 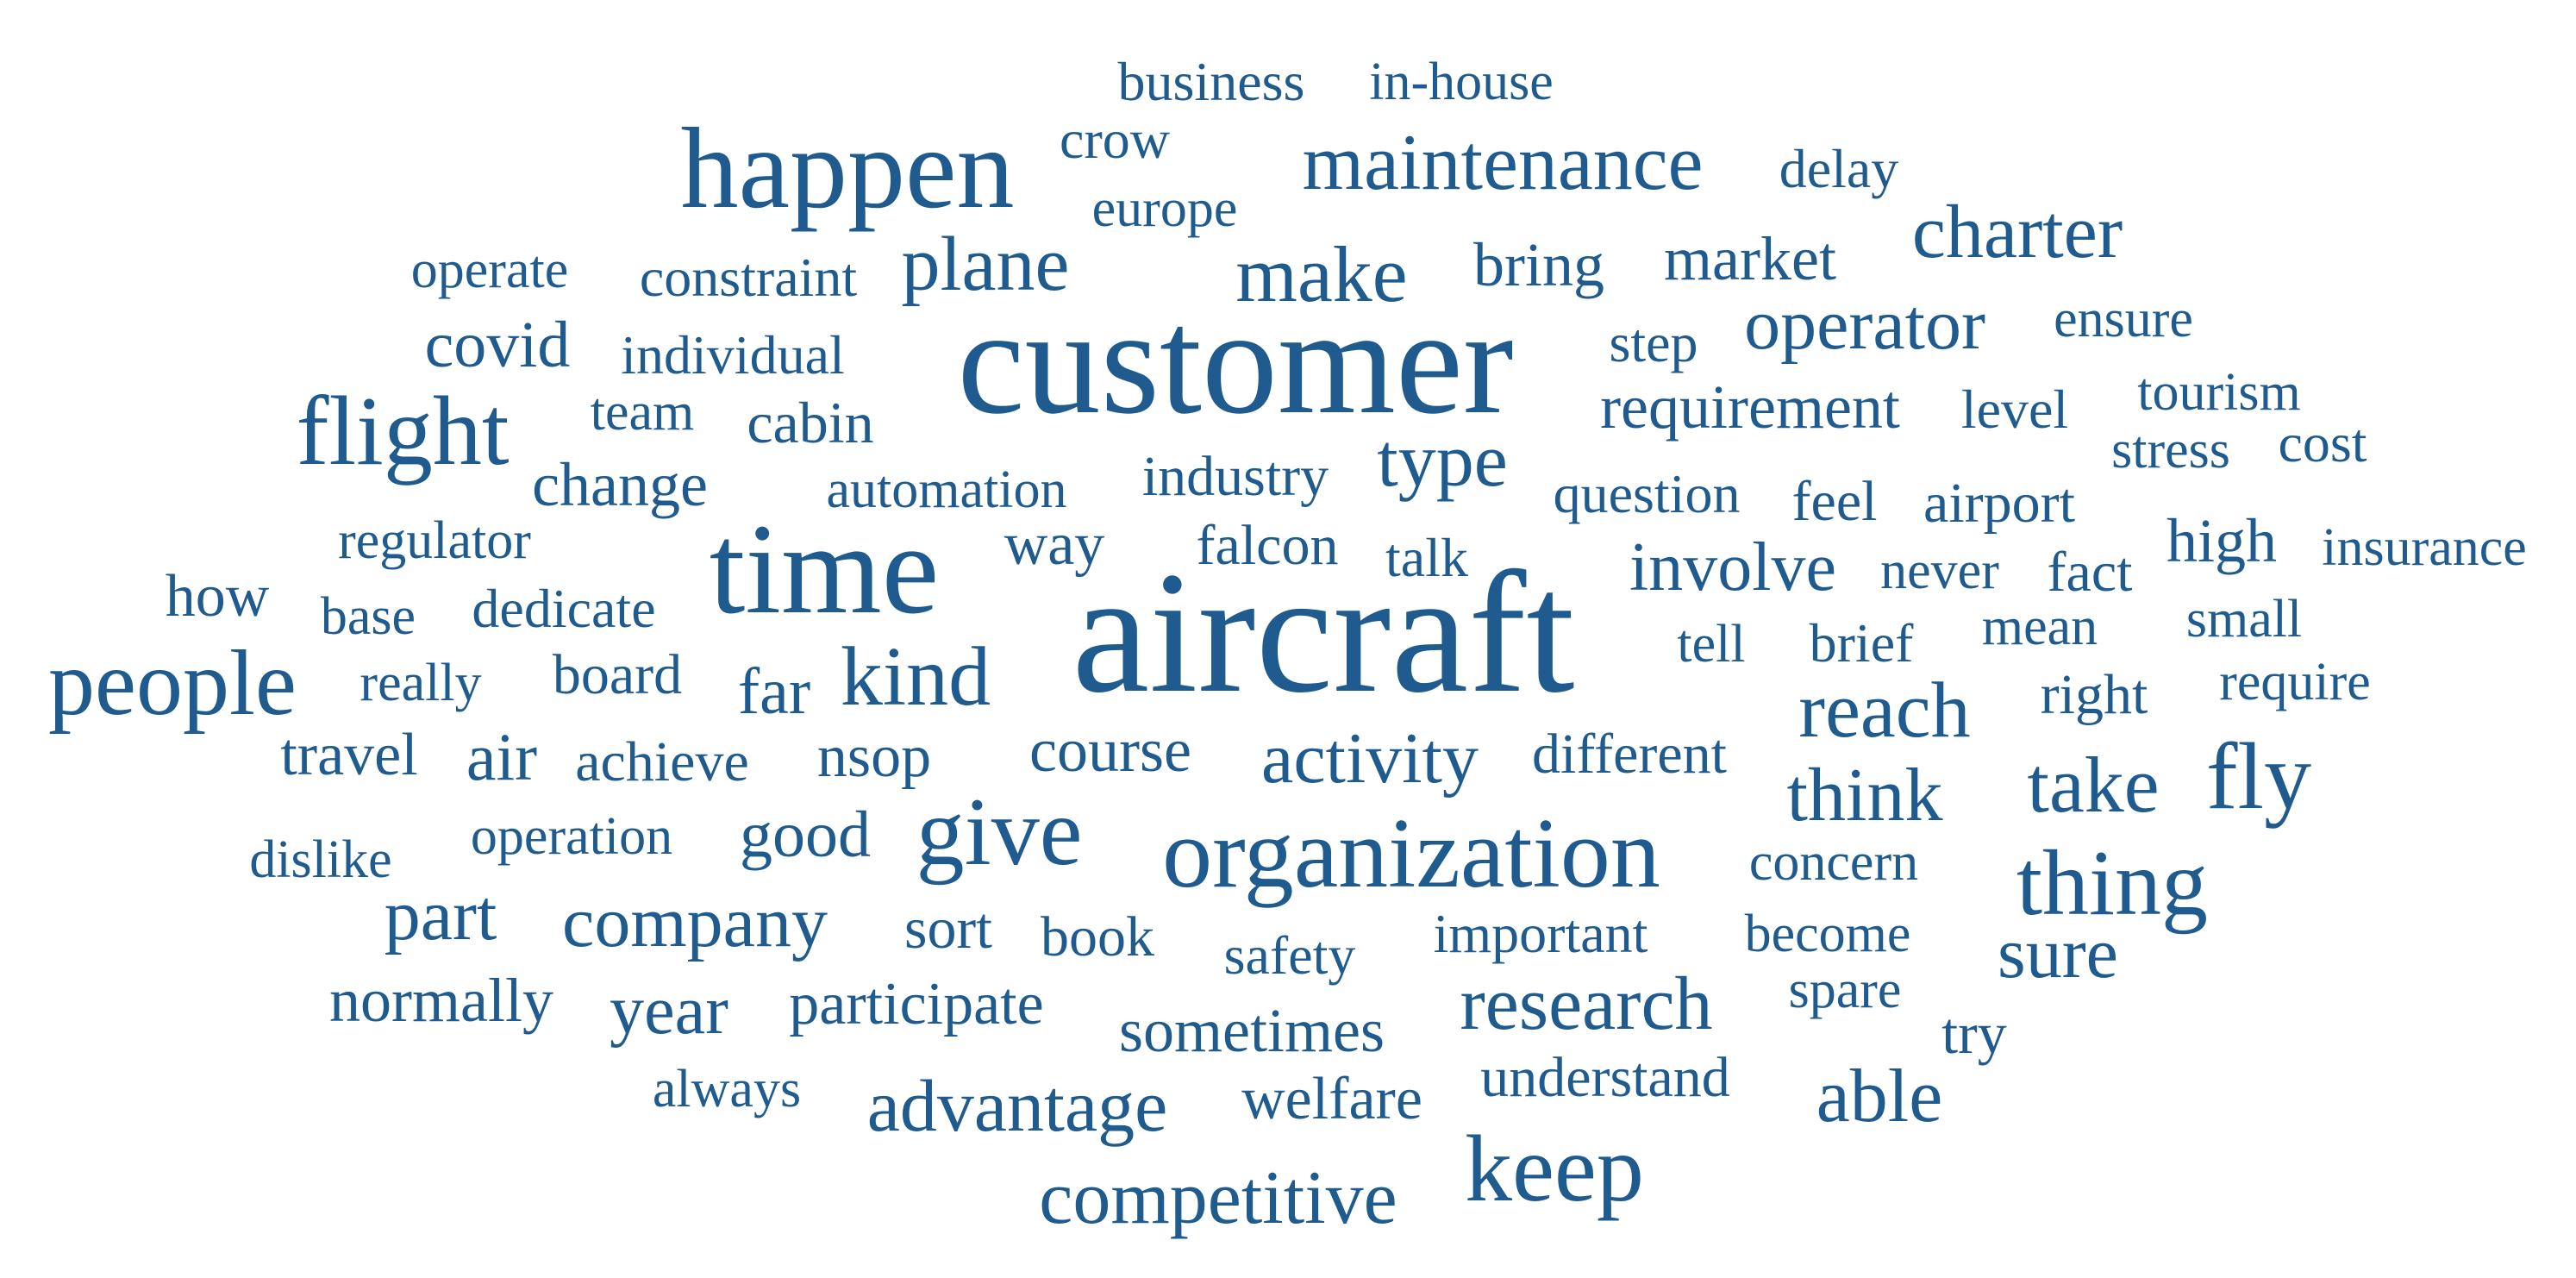 I want to click on word-book: book, so click(x=1097, y=937).